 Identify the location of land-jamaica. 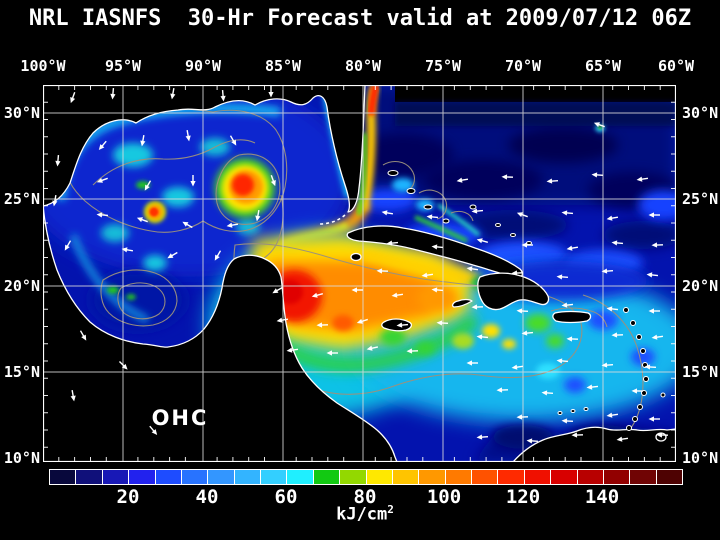
(397, 325).